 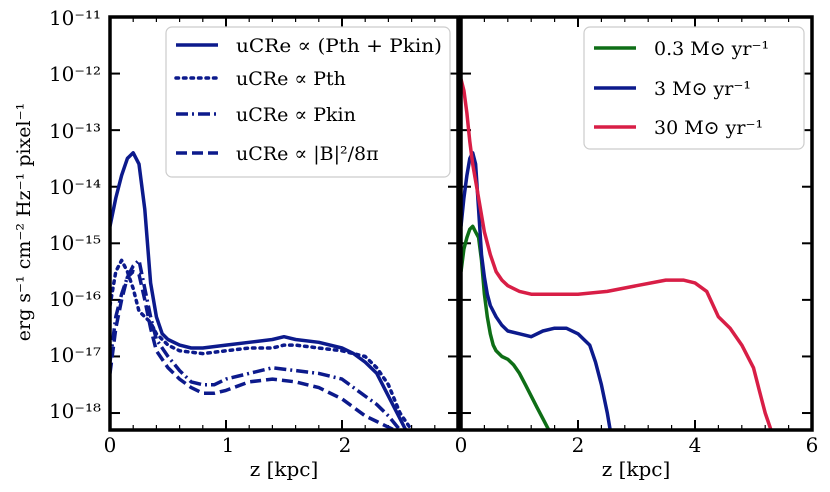 I want to click on x-tick-labels: 0 1 2 0 2 4 6, so click(x=461, y=445).